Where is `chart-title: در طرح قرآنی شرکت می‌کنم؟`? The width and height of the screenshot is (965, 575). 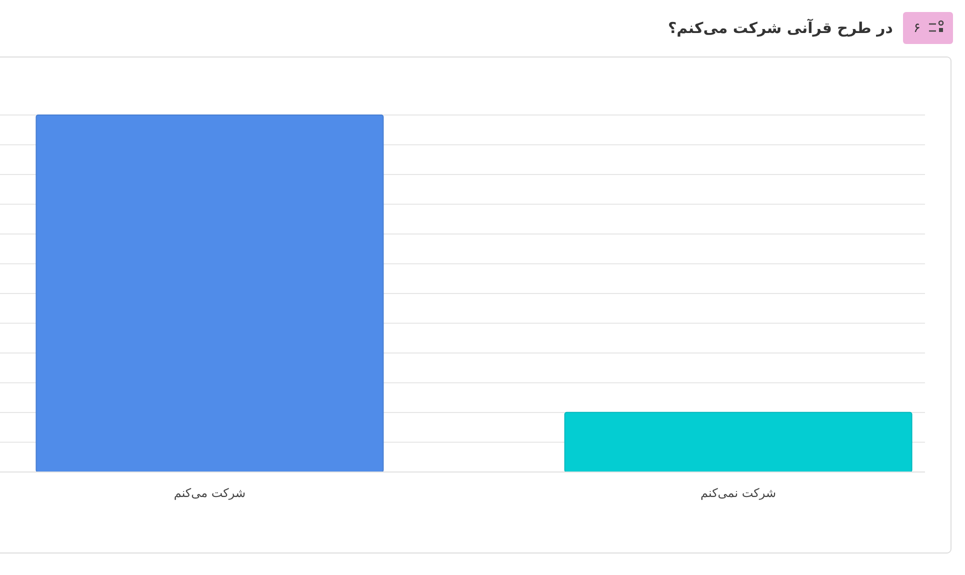 chart-title: در طرح قرآنی شرکت می‌کنم؟ is located at coordinates (781, 27).